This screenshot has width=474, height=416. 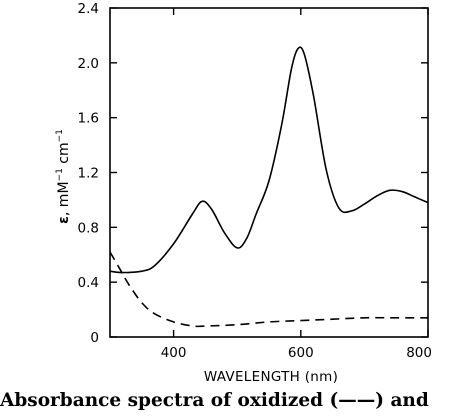 I want to click on x-tick-label: 400, so click(x=174, y=353).